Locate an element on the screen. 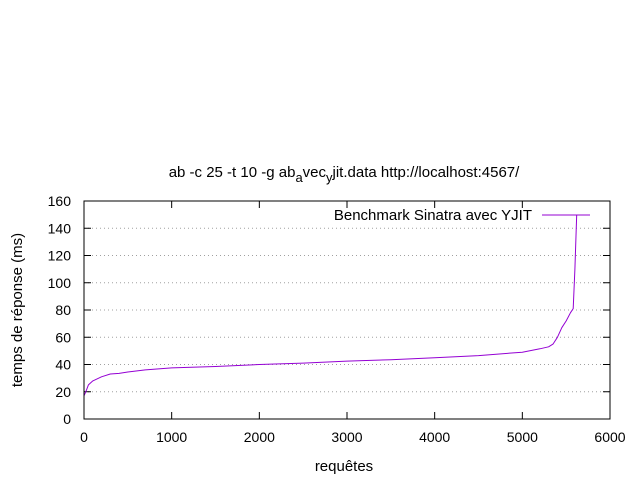 Image resolution: width=640 pixels, height=480 pixels. y-tick-label: 80 is located at coordinates (63, 310).